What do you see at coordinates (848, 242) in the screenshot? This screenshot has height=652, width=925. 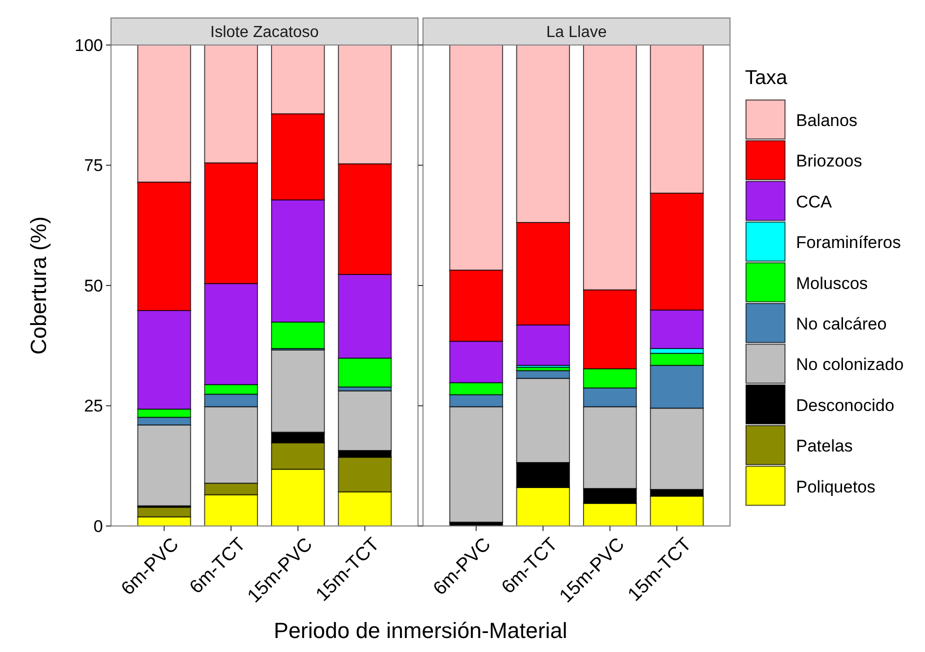 I see `legend-label: Foraminíferos` at bounding box center [848, 242].